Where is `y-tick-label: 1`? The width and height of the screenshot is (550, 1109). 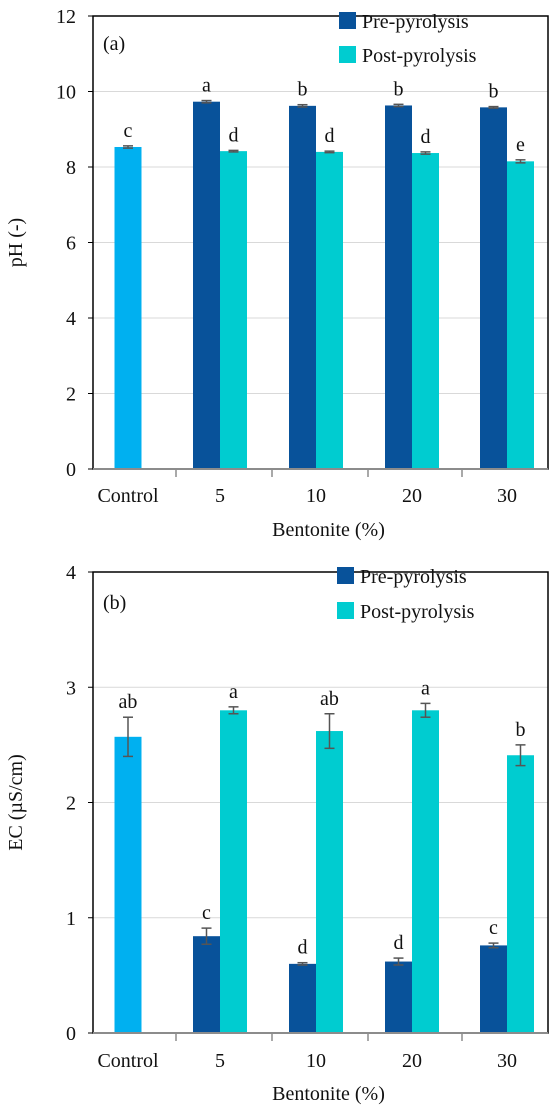 y-tick-label: 1 is located at coordinates (71, 919).